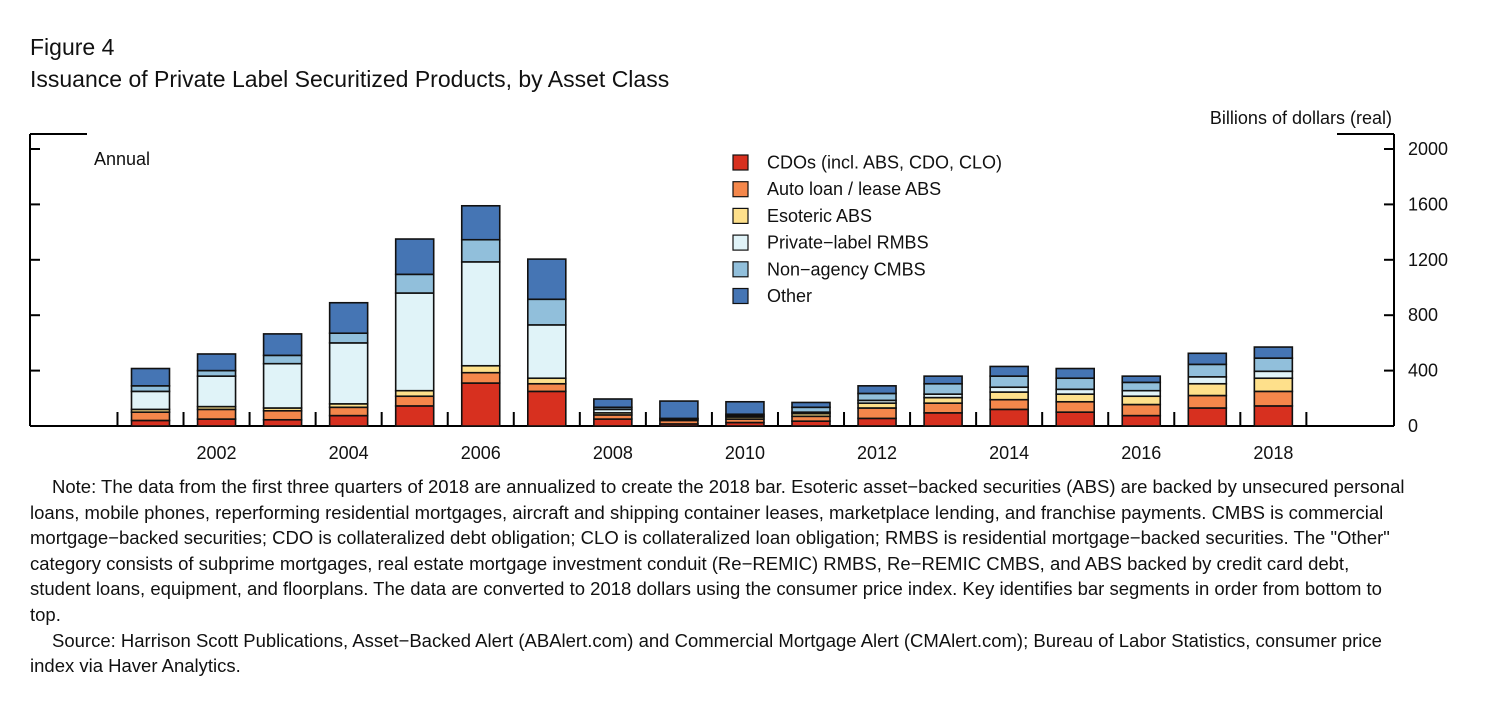 Image resolution: width=1497 pixels, height=723 pixels. I want to click on x-tick-label: 2006, so click(481, 453).